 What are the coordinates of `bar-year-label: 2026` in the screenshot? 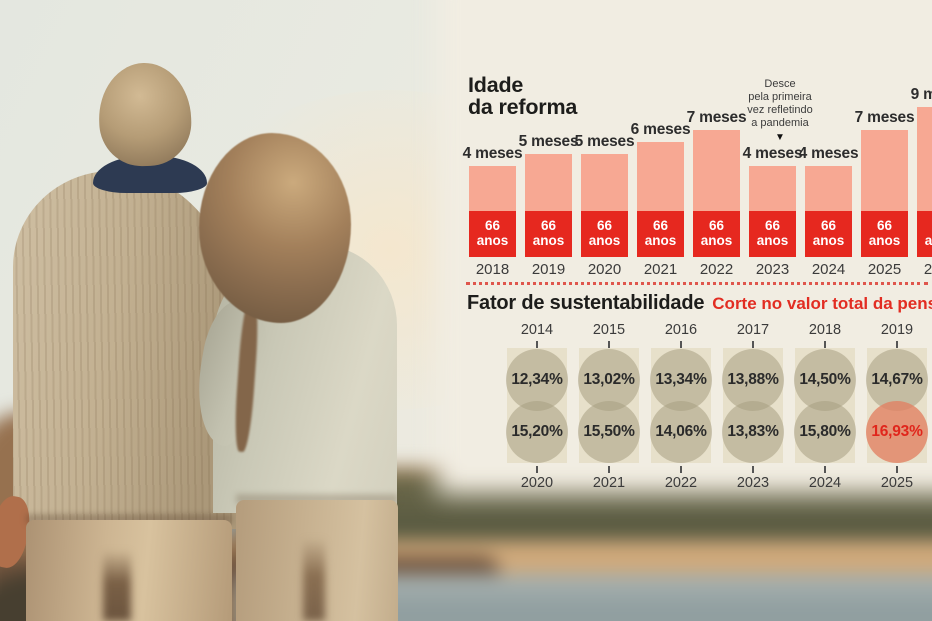 It's located at (927, 269).